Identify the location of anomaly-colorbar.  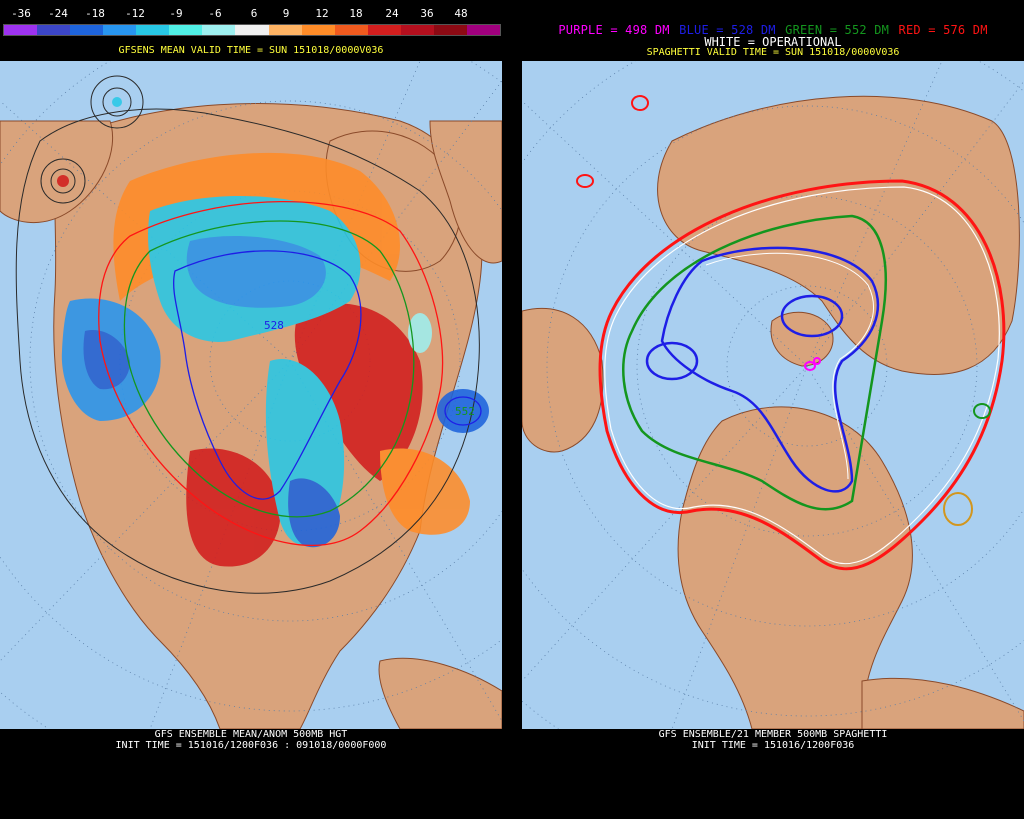
(252, 30).